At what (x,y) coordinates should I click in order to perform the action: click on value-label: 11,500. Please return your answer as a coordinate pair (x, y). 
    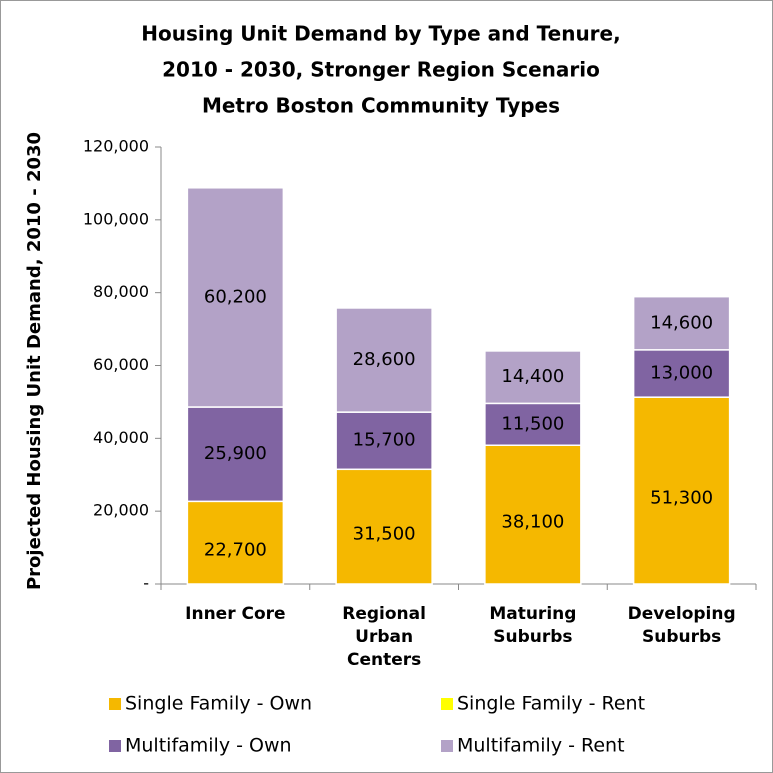
    Looking at the image, I should click on (532, 423).